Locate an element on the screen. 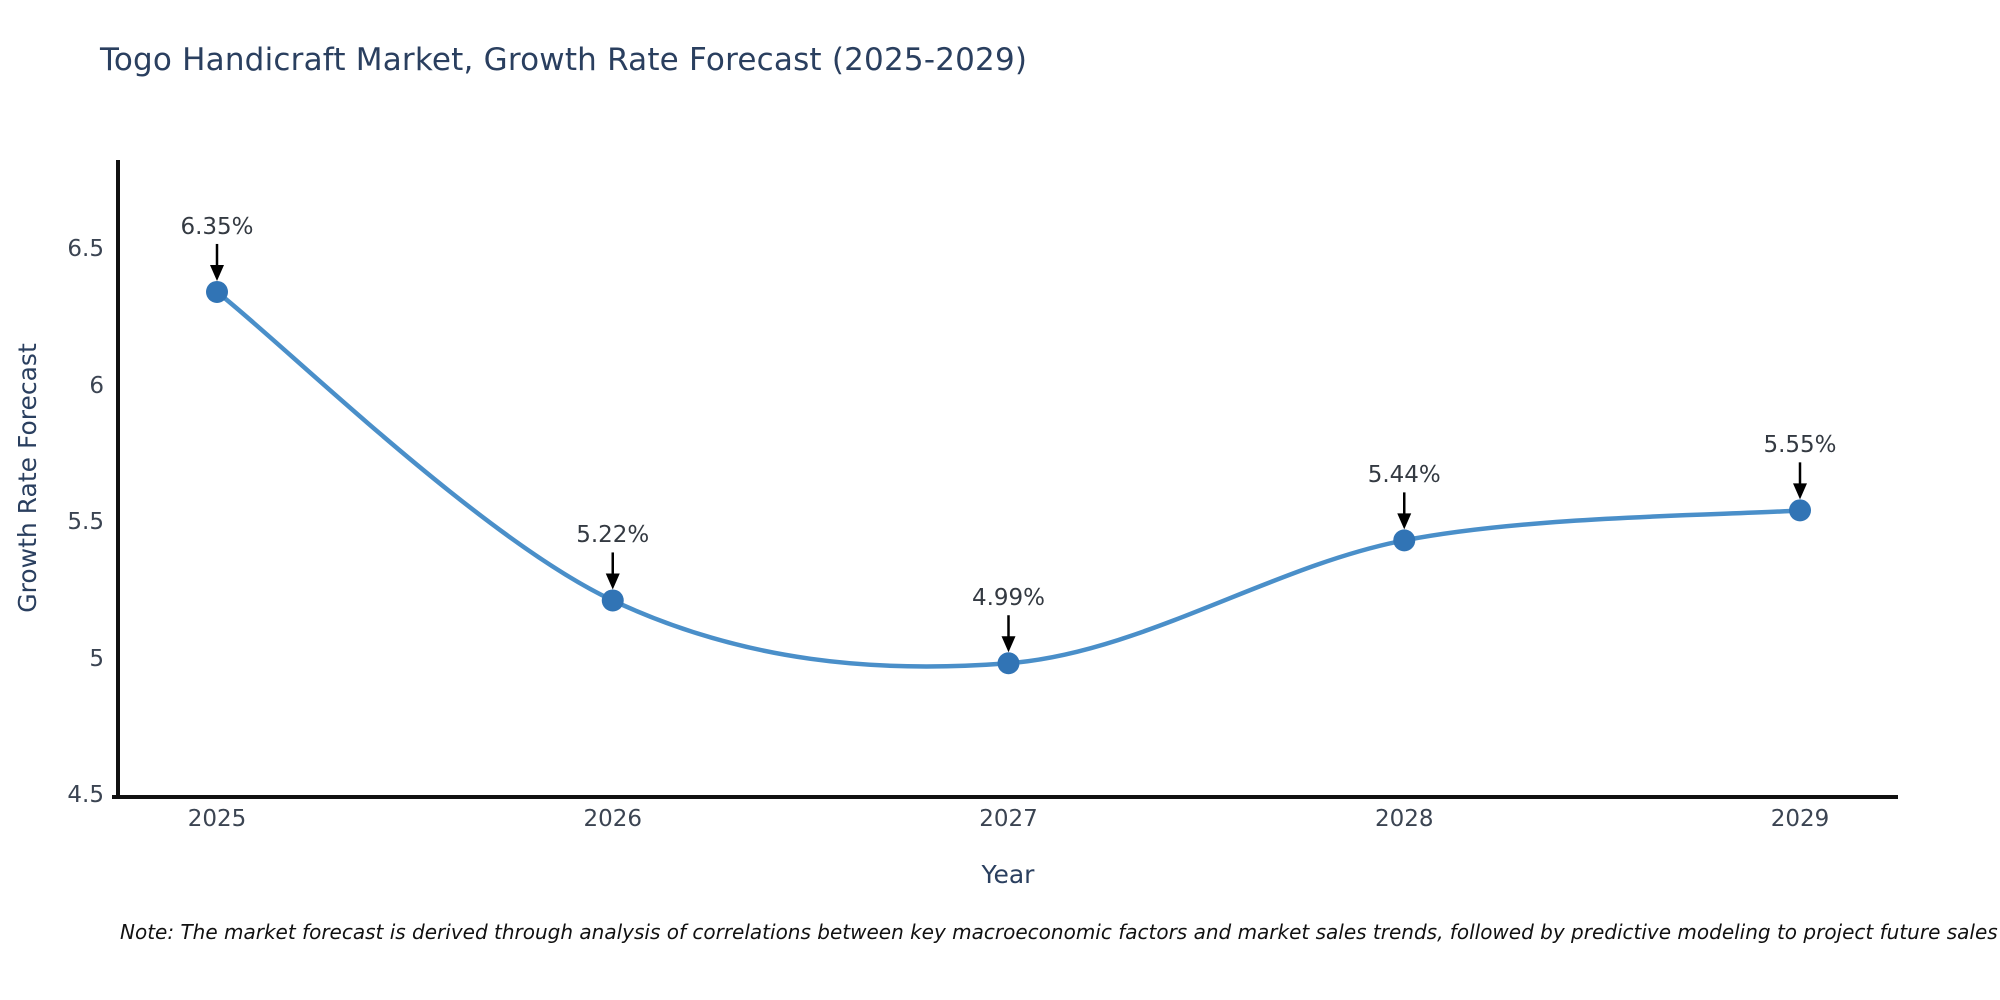 This screenshot has width=2000, height=1000. data-point-label: 5.44% is located at coordinates (1404, 475).